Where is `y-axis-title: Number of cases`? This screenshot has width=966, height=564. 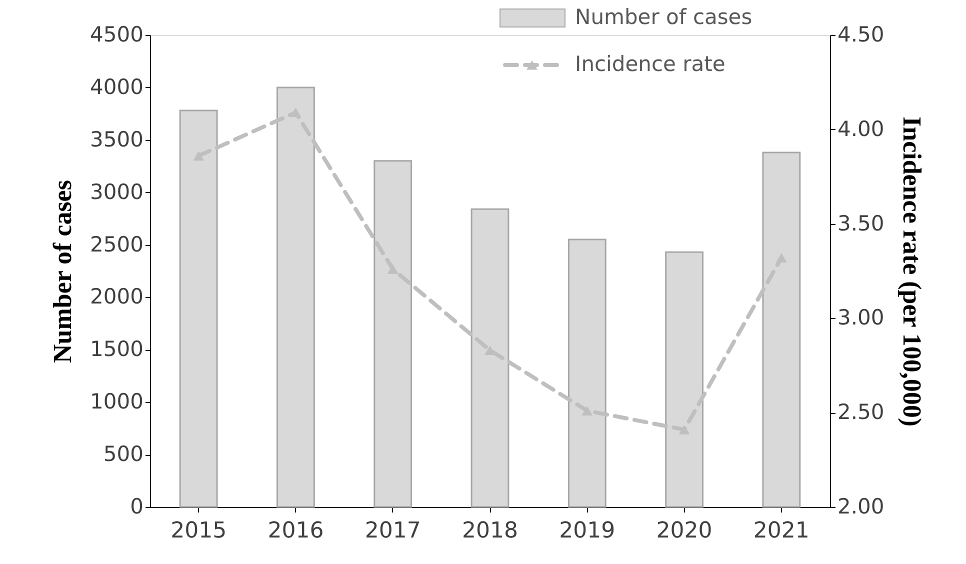 y-axis-title: Number of cases is located at coordinates (63, 271).